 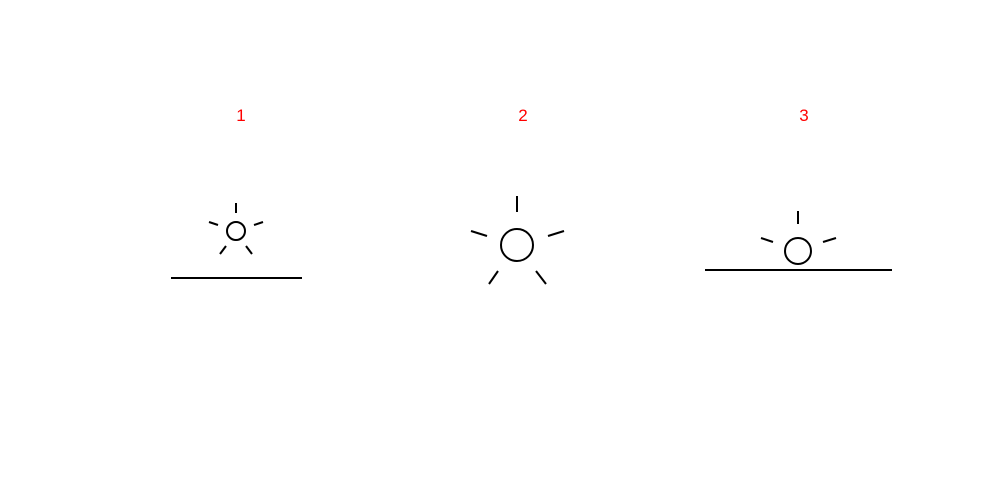 I want to click on panel-label-3: 3, so click(x=803, y=115).